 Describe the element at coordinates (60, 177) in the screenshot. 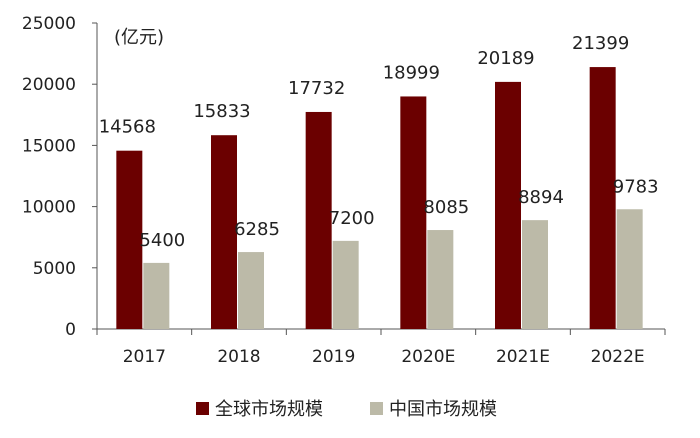

I see `y-axis: 0 5000 10000 15000 20000 25000` at that location.